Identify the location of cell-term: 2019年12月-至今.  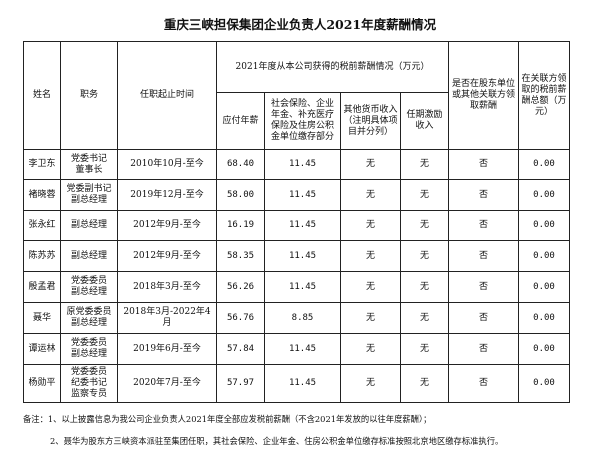
(167, 195).